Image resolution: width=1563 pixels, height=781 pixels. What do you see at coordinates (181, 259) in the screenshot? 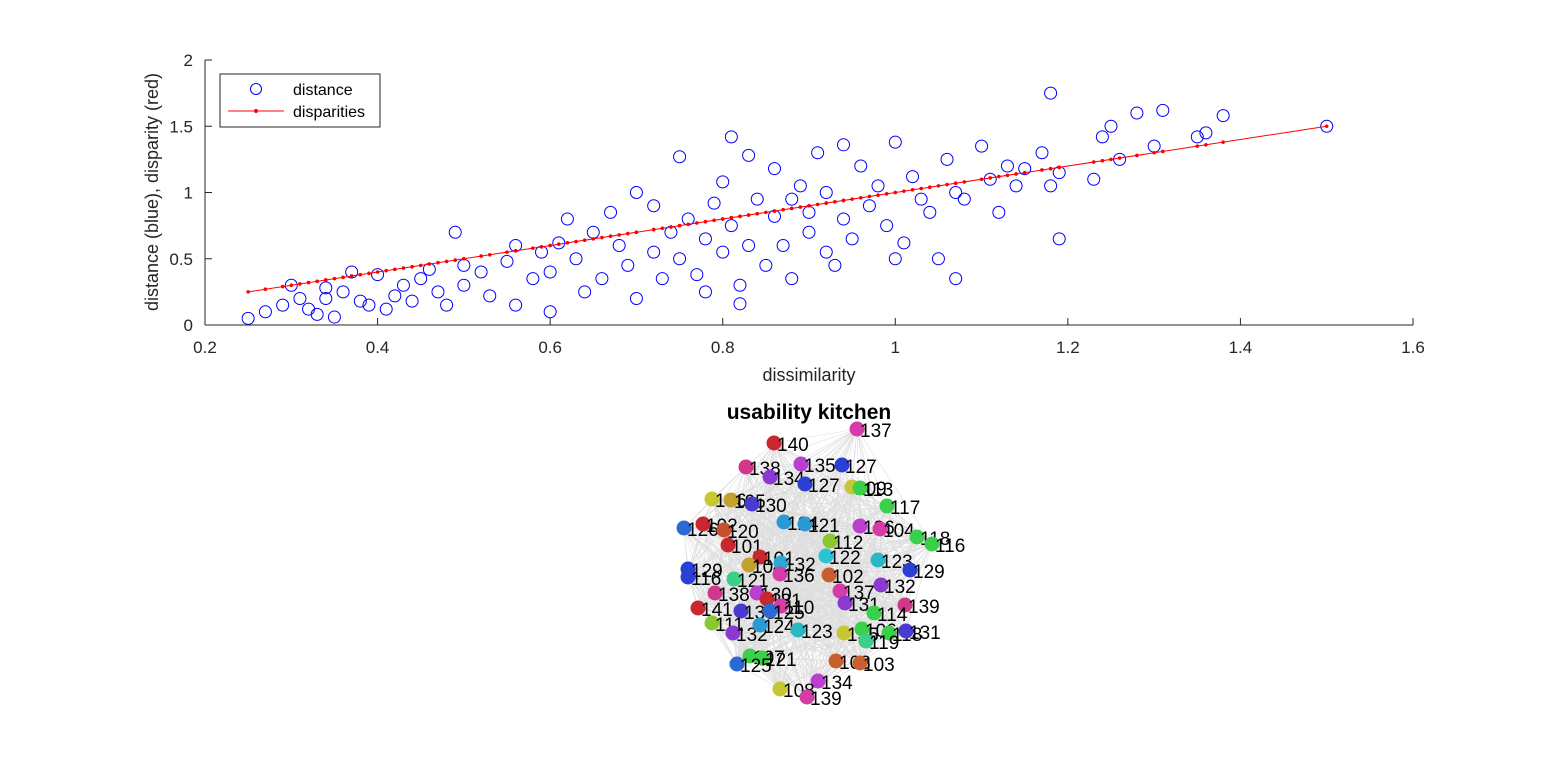
I see `y-tick-label: 0.5` at bounding box center [181, 259].